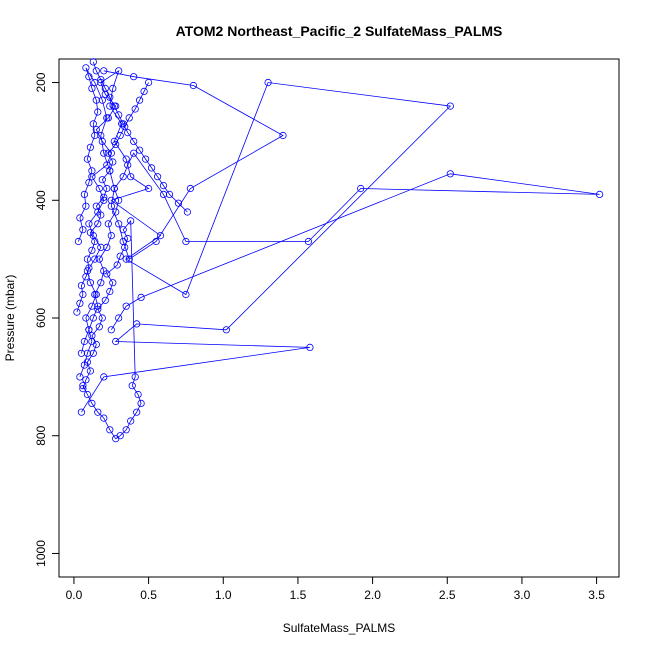  I want to click on y-tick-label: 600, so click(41, 318).